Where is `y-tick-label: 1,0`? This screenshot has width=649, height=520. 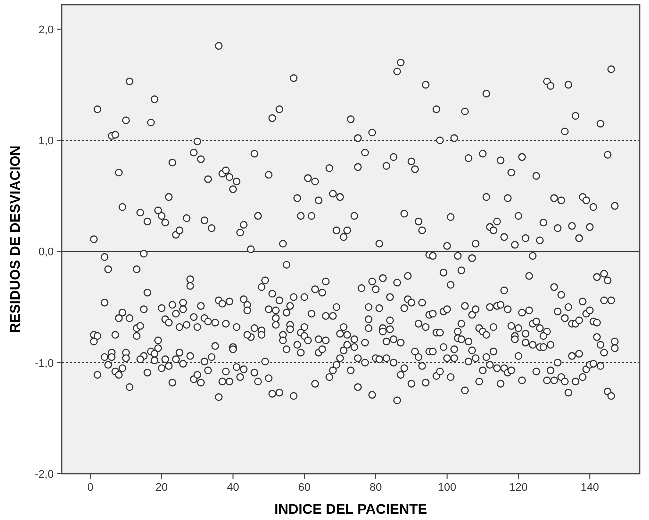
y-tick-label: 1,0 is located at coordinates (46, 142).